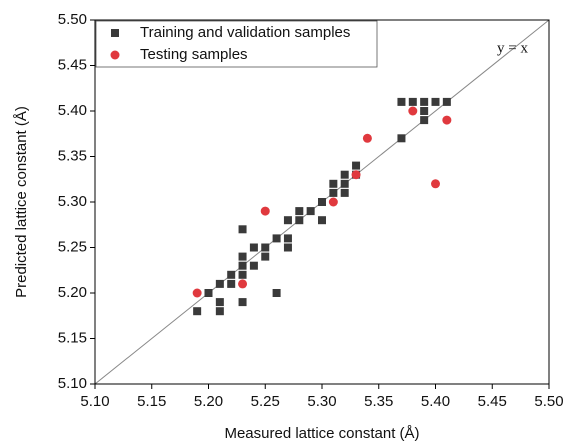  Describe the element at coordinates (194, 54) in the screenshot. I see `legend-label: Testing samples` at that location.